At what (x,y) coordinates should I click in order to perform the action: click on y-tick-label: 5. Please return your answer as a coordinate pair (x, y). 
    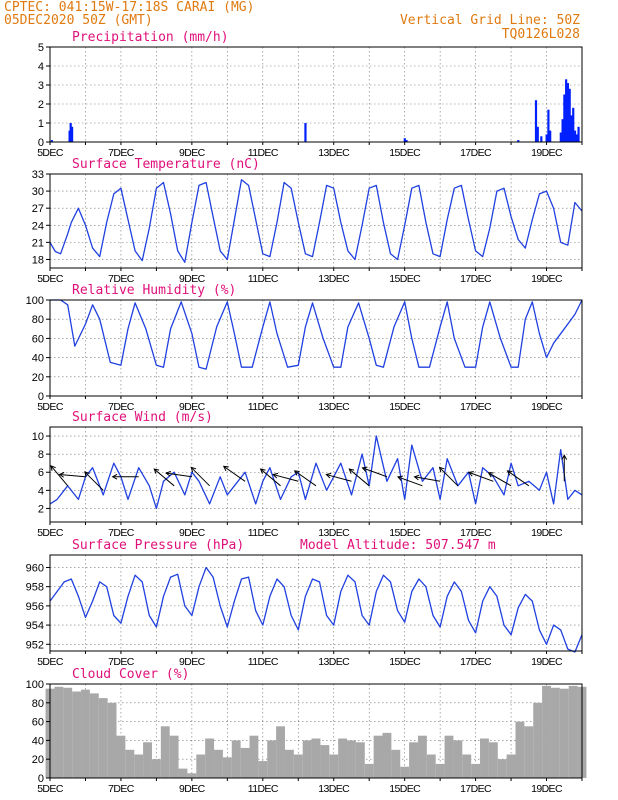
    Looking at the image, I should click on (41, 48).